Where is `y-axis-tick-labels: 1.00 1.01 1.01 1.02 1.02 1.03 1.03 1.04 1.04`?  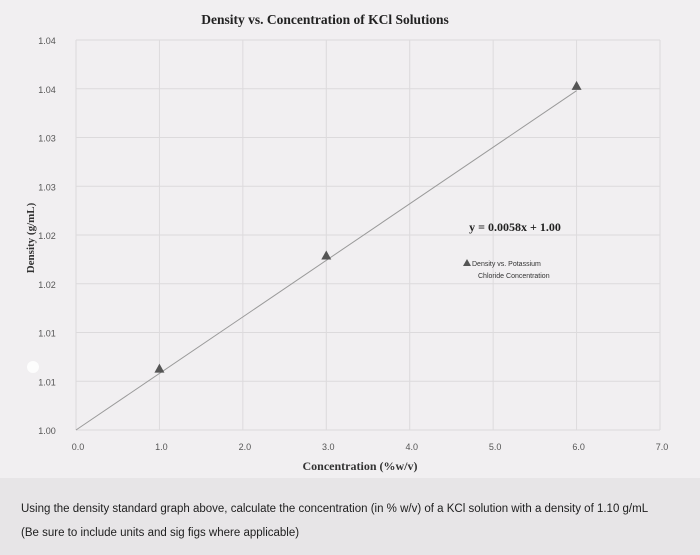
y-axis-tick-labels: 1.00 1.01 1.01 1.02 1.02 1.03 1.03 1.04 1.04 is located at coordinates (47, 236).